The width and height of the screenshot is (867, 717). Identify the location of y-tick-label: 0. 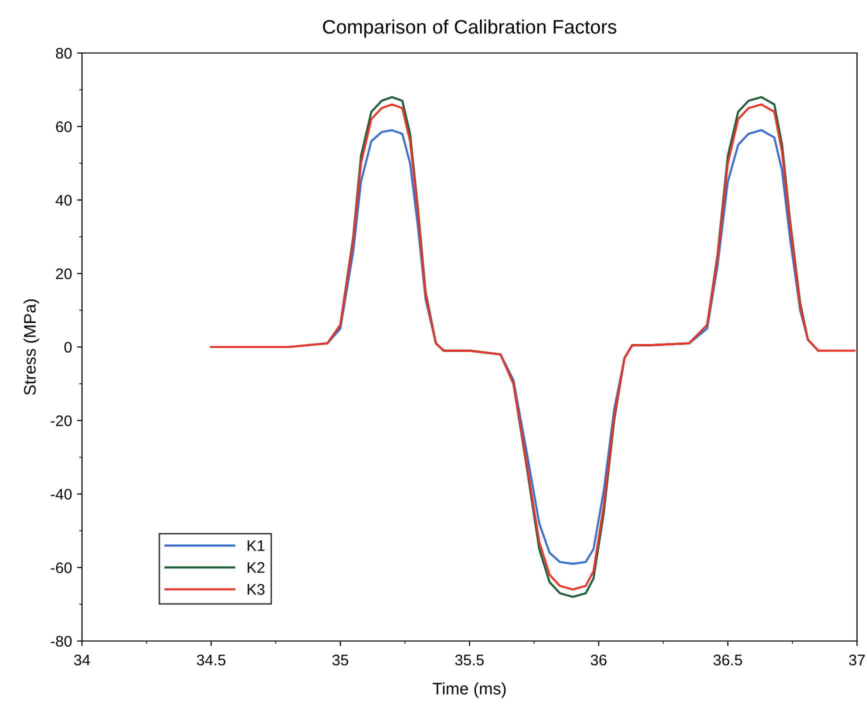
(68, 347).